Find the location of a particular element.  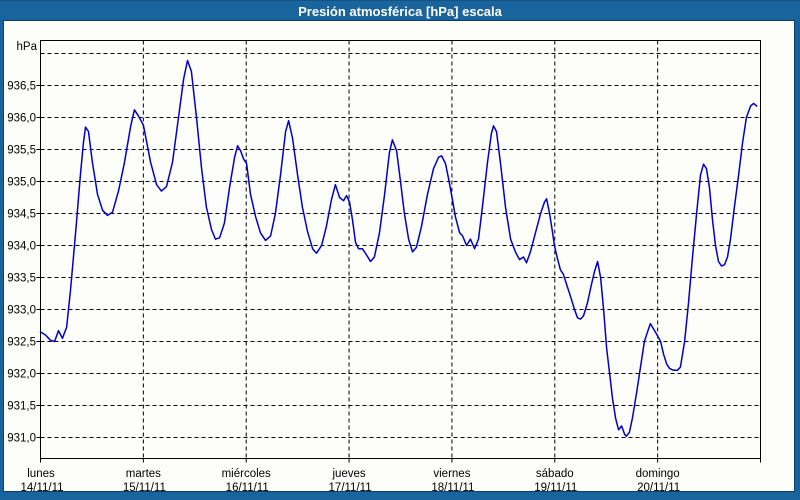

y-axis-unit-label: hPa is located at coordinates (27, 47).